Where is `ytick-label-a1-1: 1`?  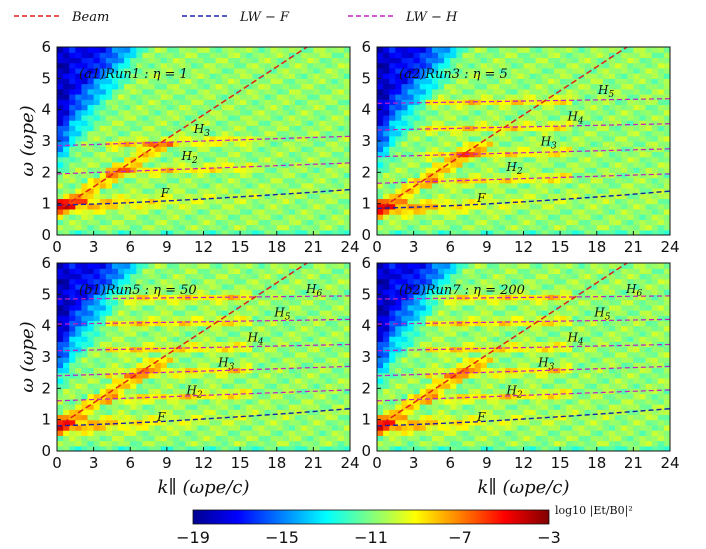
ytick-label-a1-1: 1 is located at coordinates (46, 204).